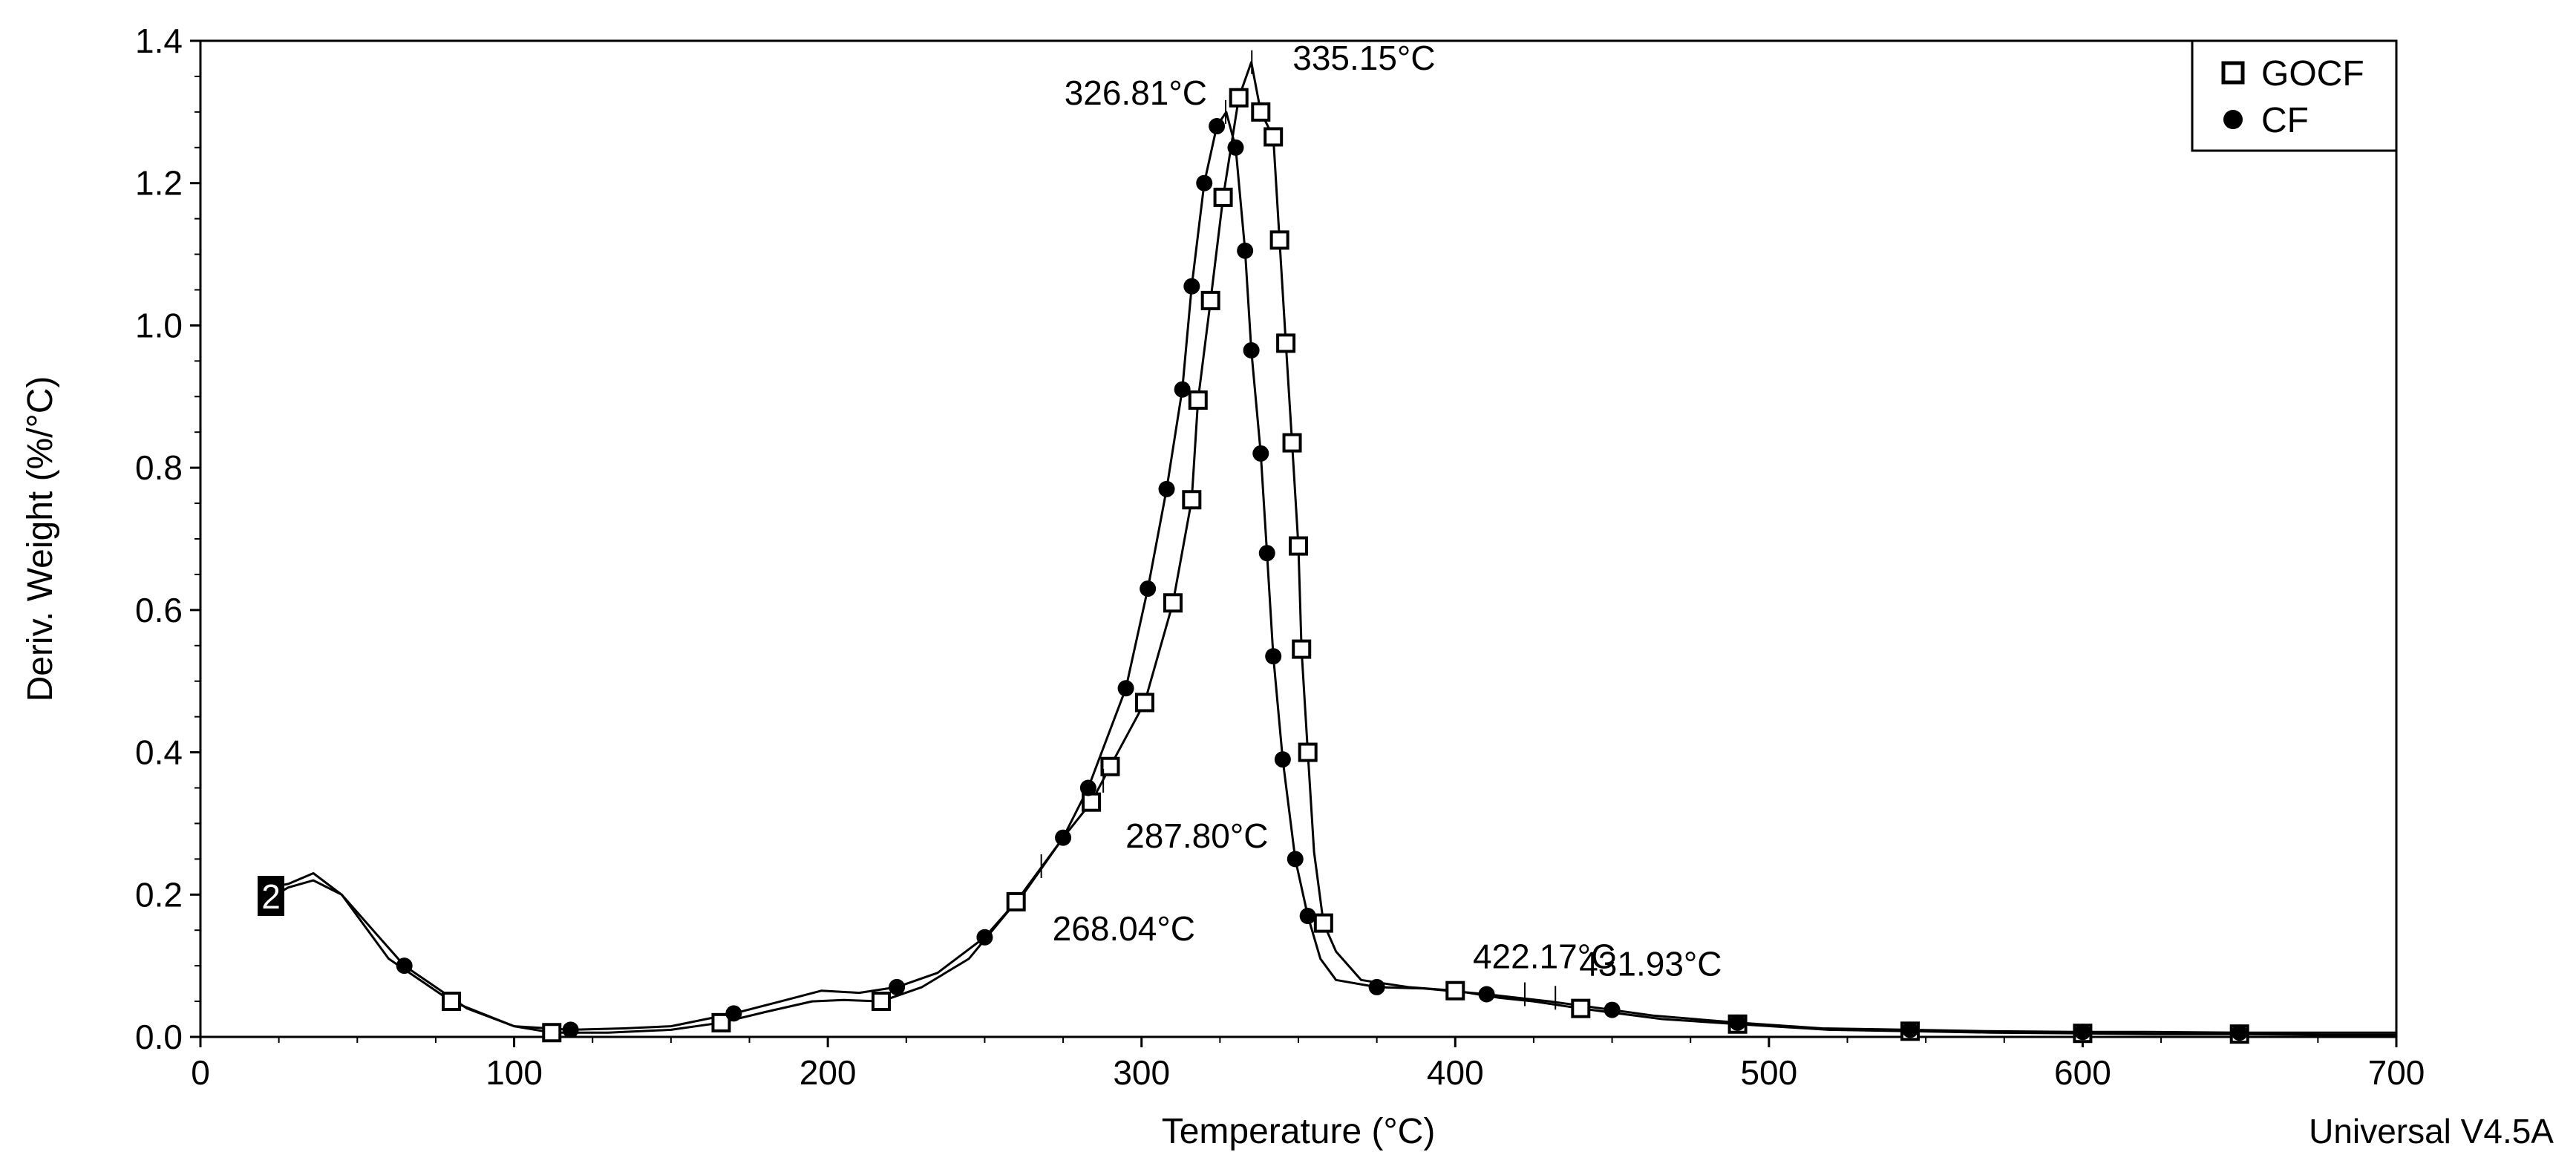  Describe the element at coordinates (159, 894) in the screenshot. I see `y-tick-label: 0.2` at that location.